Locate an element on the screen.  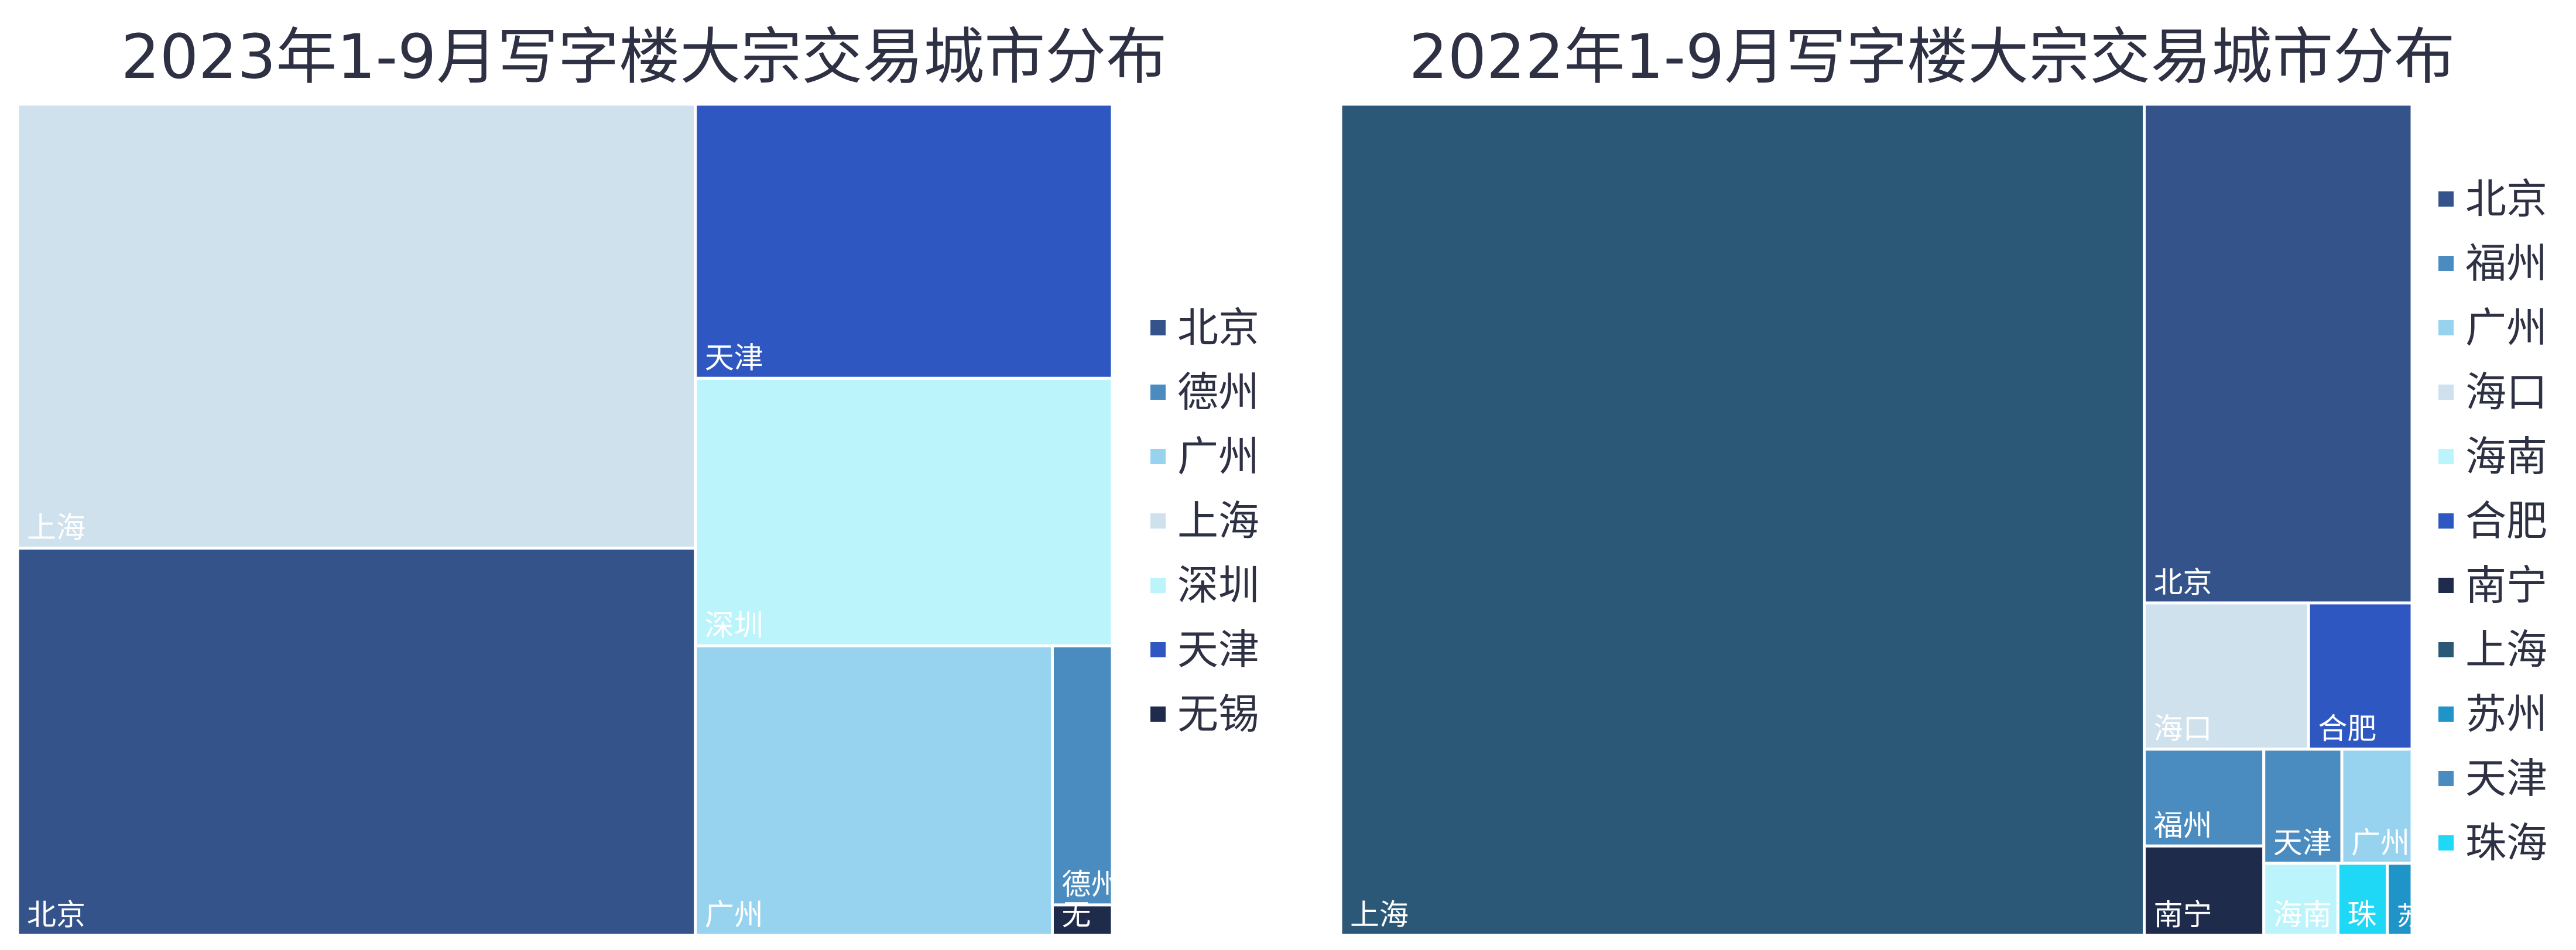
legend-label: 珠海 is located at coordinates (2506, 843).